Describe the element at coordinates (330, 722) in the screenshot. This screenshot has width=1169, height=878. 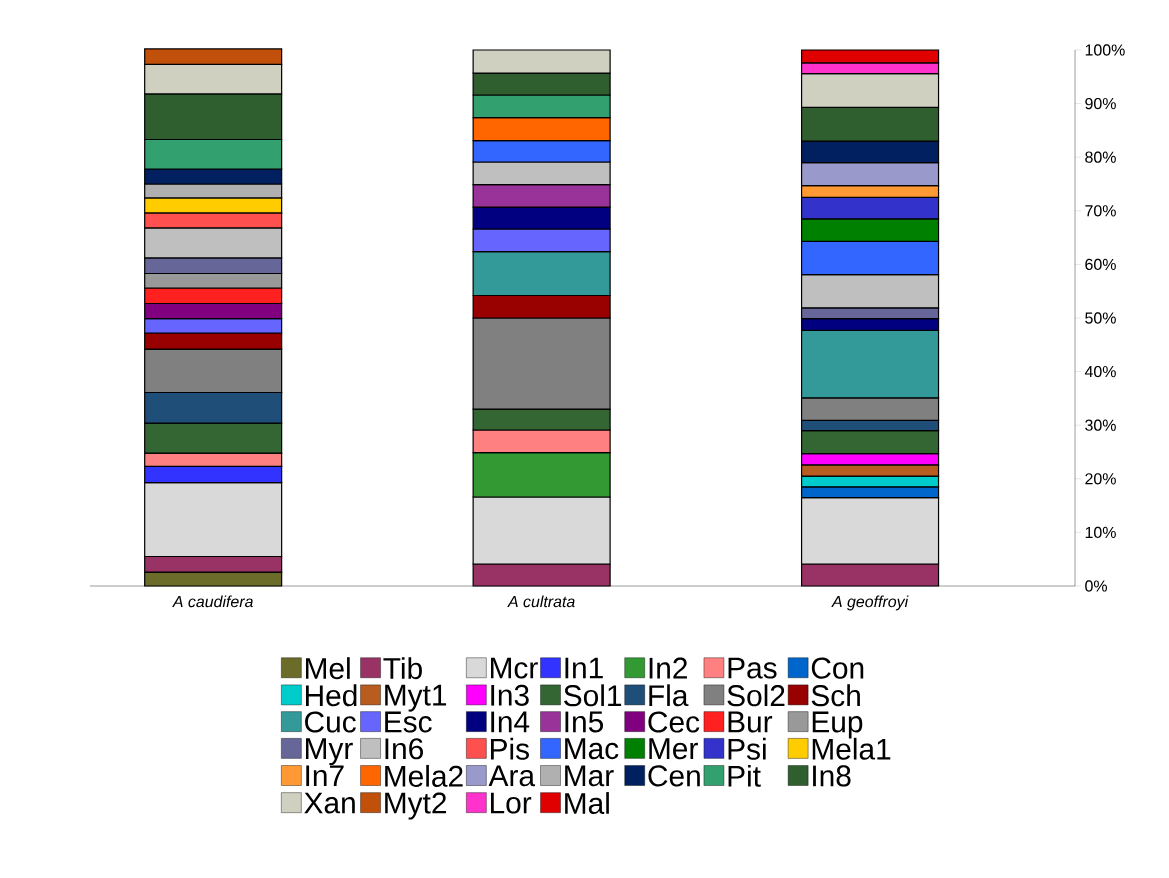
I see `legend-label: Cuc` at that location.